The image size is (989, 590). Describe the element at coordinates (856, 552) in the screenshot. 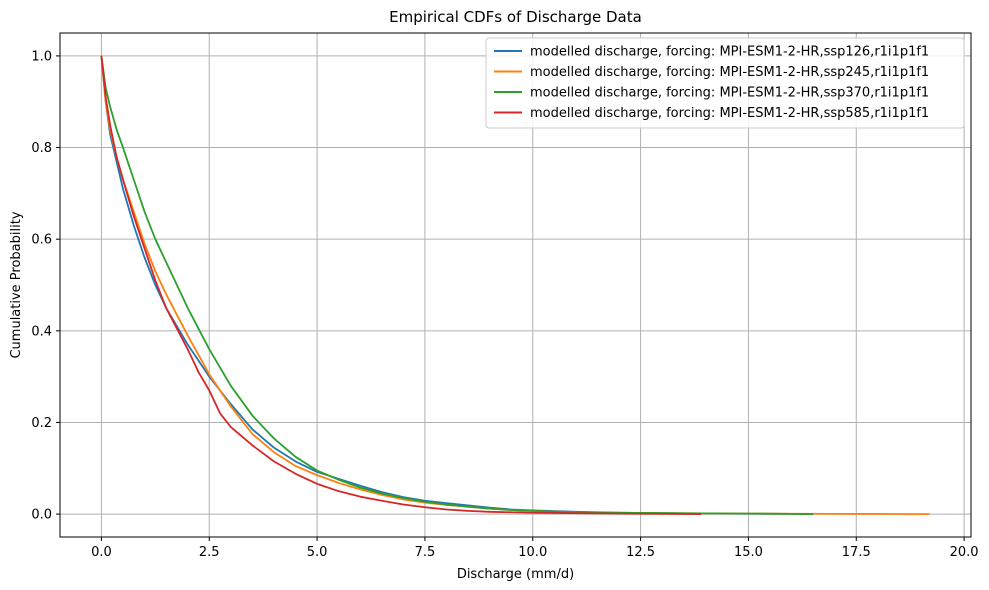

I see `x-tick-label: 17.5` at that location.